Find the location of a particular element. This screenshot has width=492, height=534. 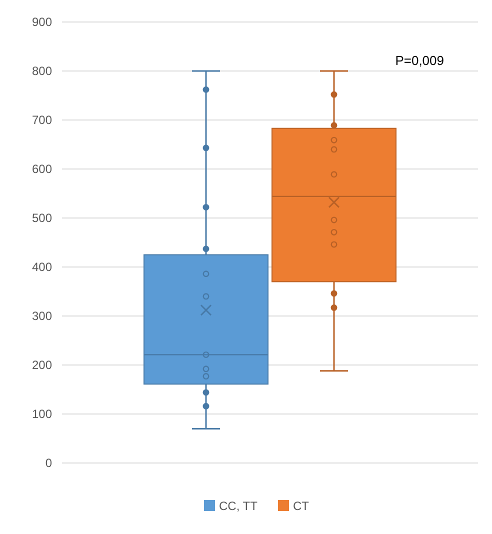

legend-label: CT is located at coordinates (301, 506).